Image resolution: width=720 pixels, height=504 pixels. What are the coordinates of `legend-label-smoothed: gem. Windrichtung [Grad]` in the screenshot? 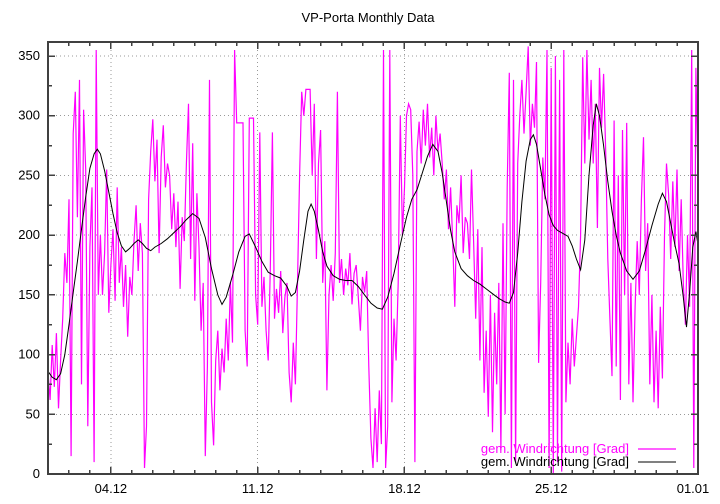 It's located at (555, 461).